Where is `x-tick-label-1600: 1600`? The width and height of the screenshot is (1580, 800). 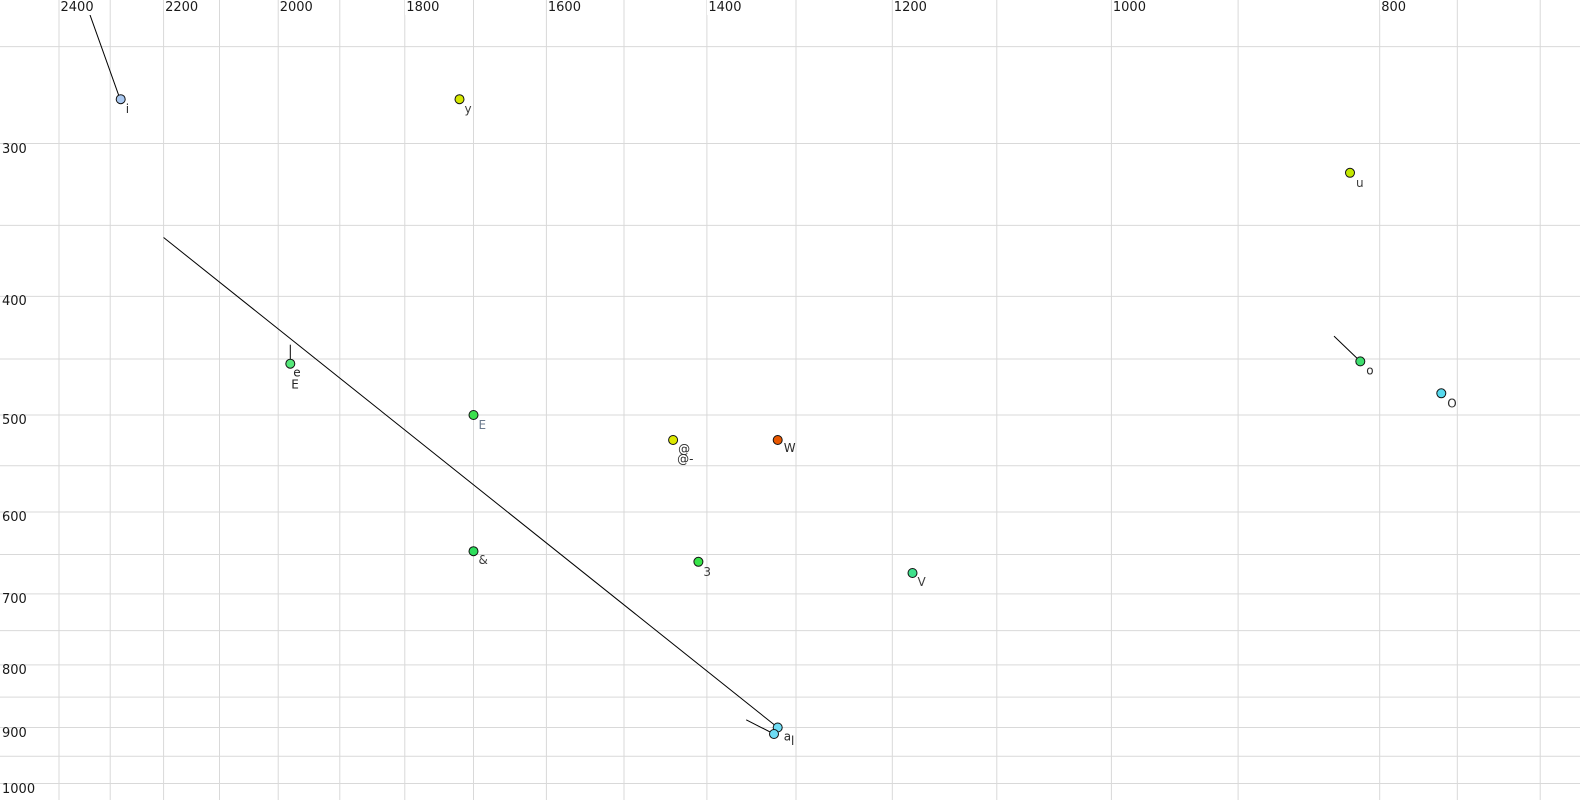
x-tick-label-1600: 1600 is located at coordinates (564, 7).